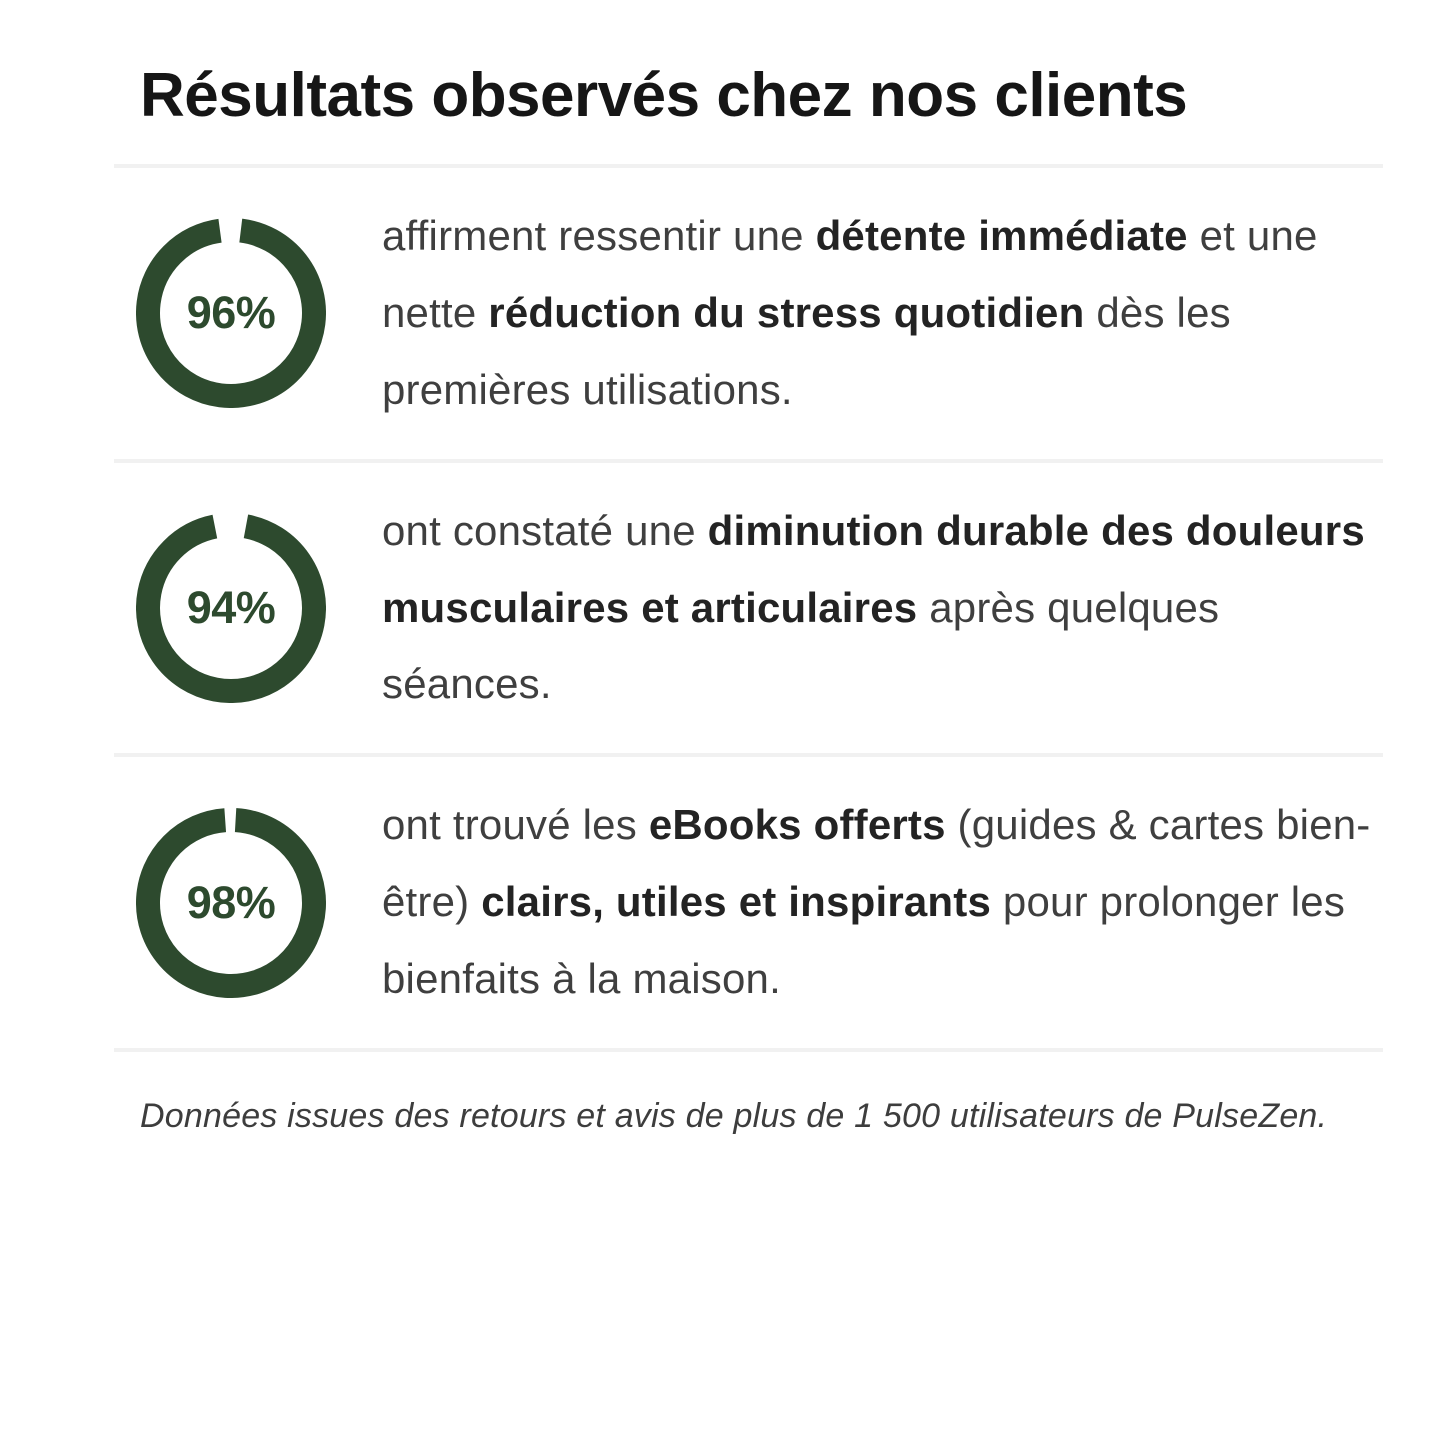 Image resolution: width=1445 pixels, height=1445 pixels. What do you see at coordinates (599, 236) in the screenshot?
I see `text-segment: affirment ressentir une` at bounding box center [599, 236].